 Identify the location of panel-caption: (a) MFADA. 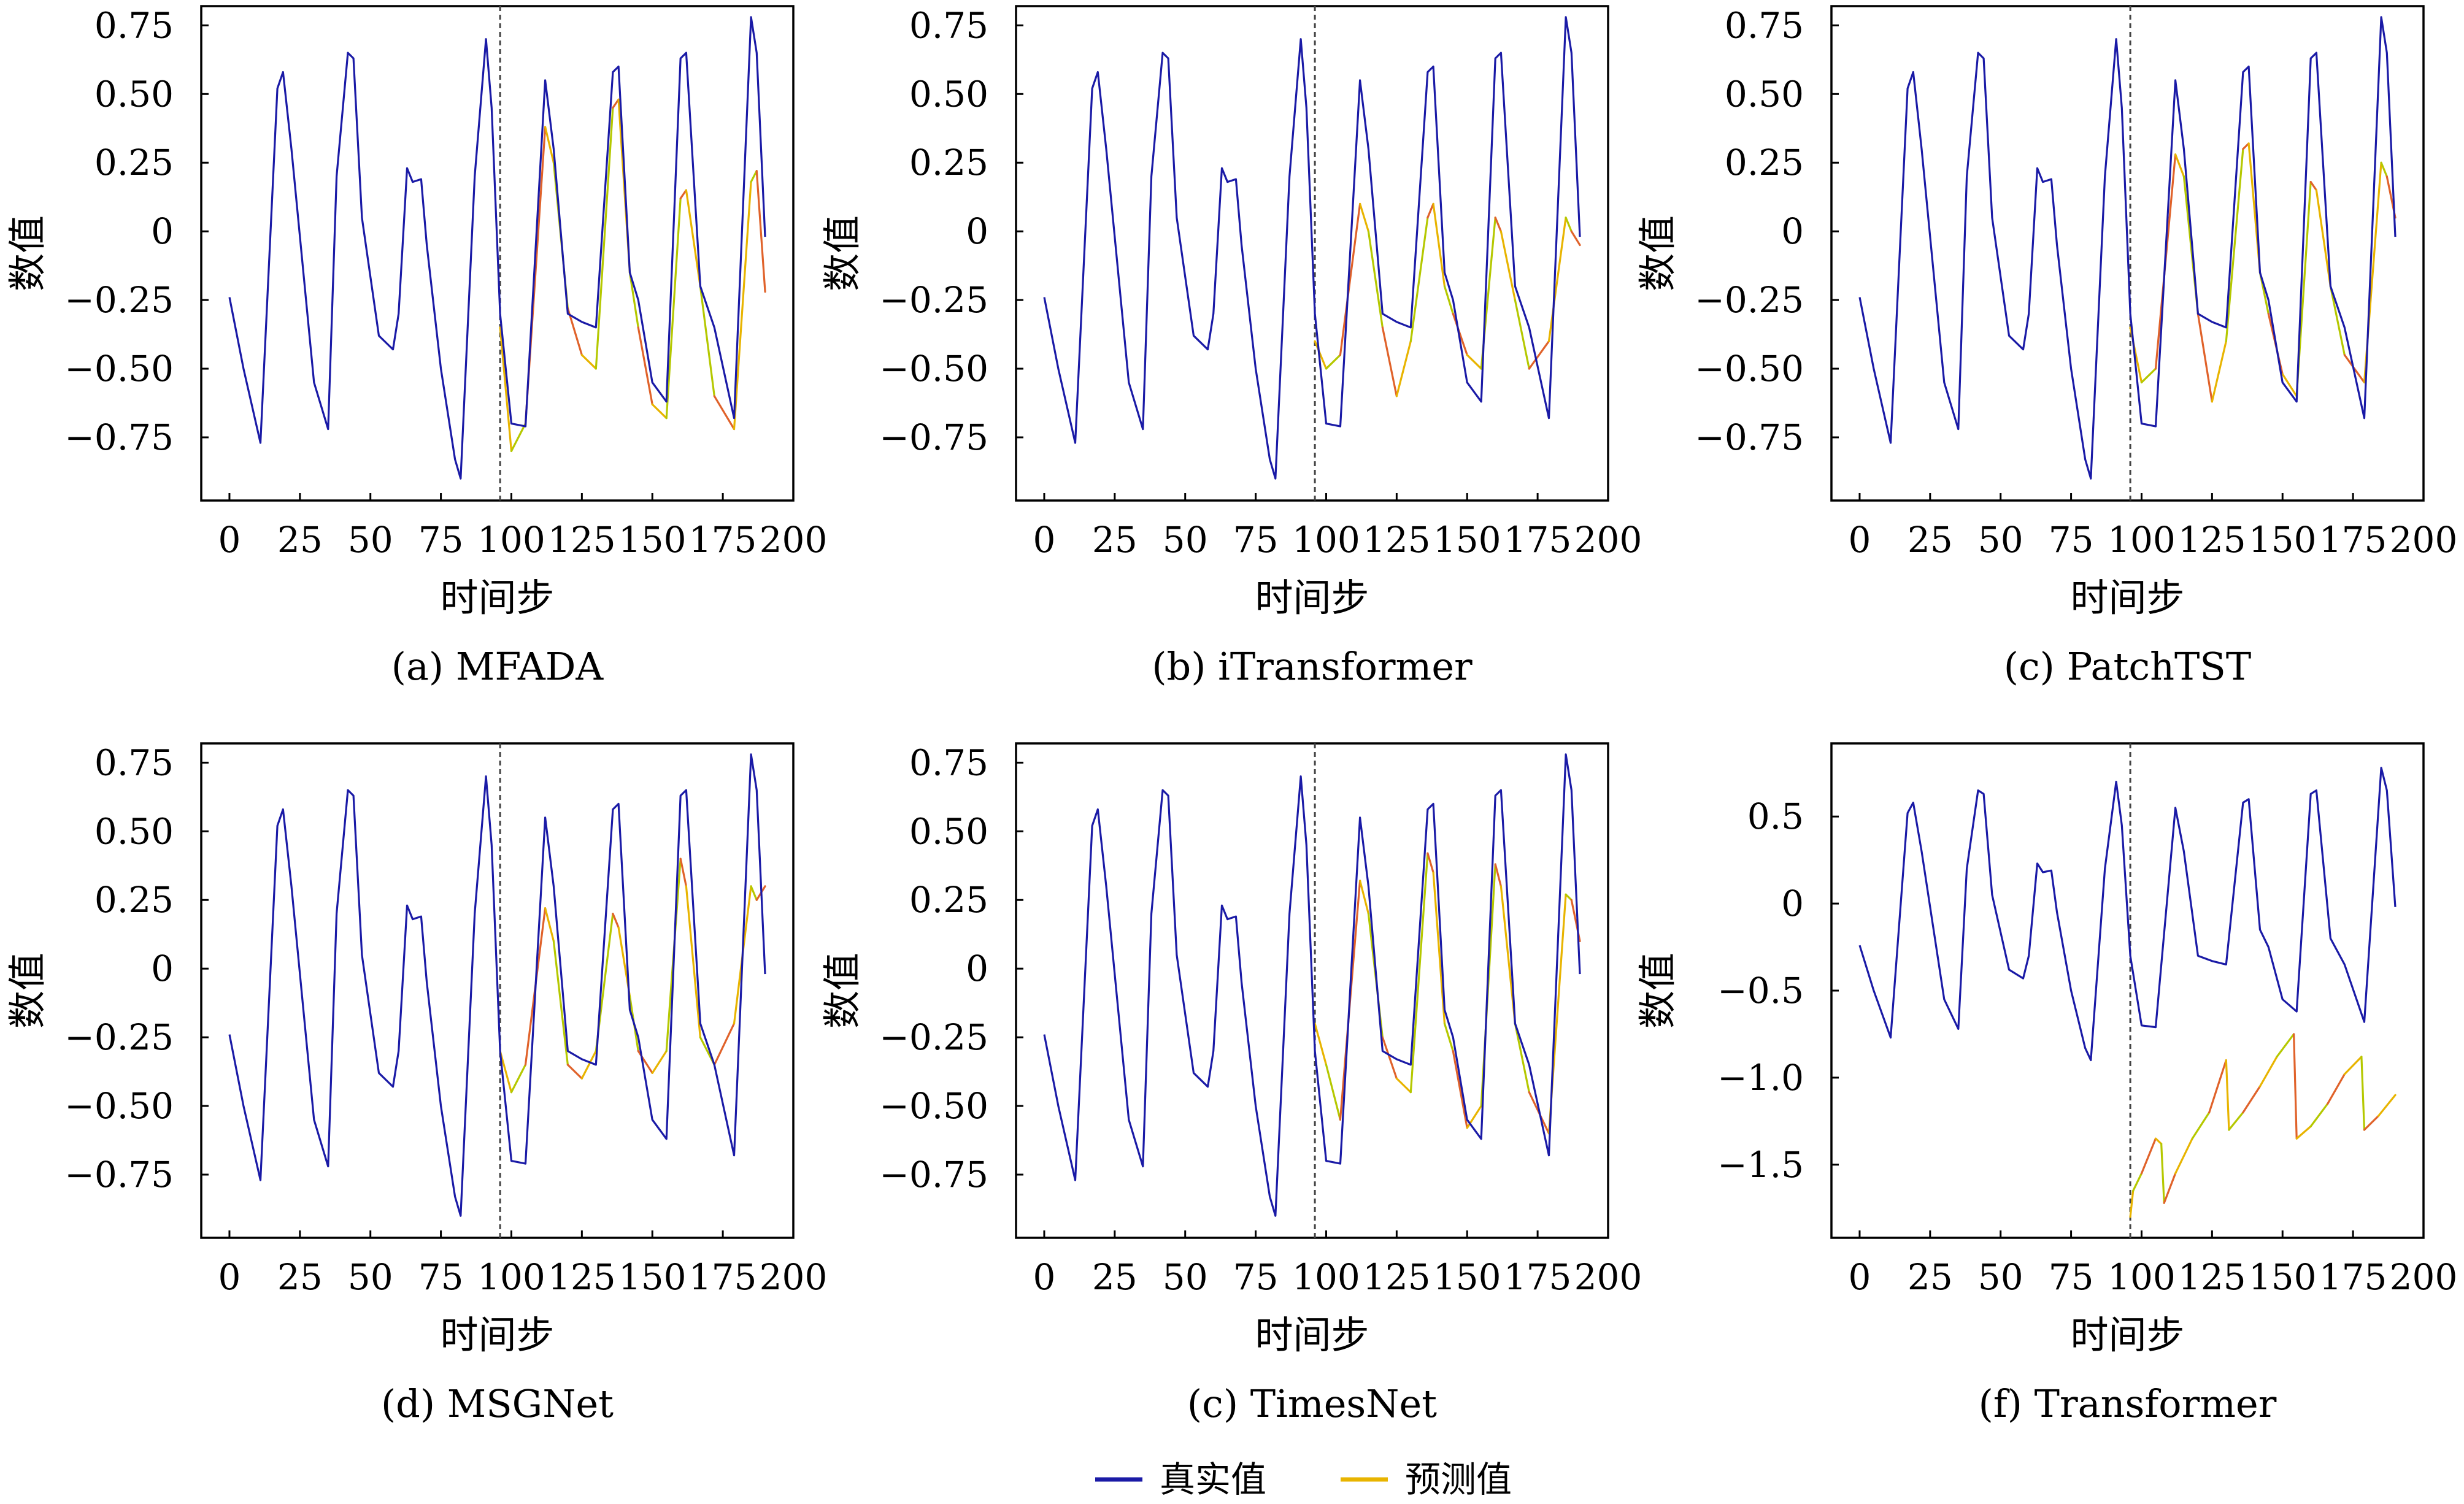
(498, 666).